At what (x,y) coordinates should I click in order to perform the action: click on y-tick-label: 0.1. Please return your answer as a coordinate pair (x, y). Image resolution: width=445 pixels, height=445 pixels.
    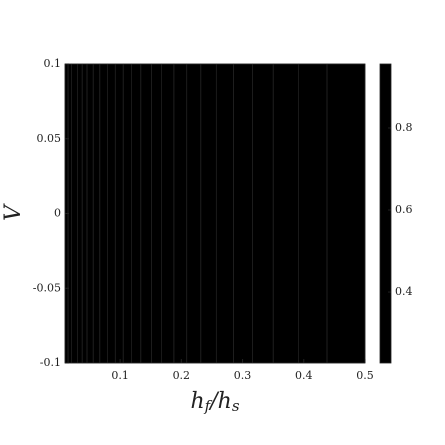
    Looking at the image, I should click on (53, 63).